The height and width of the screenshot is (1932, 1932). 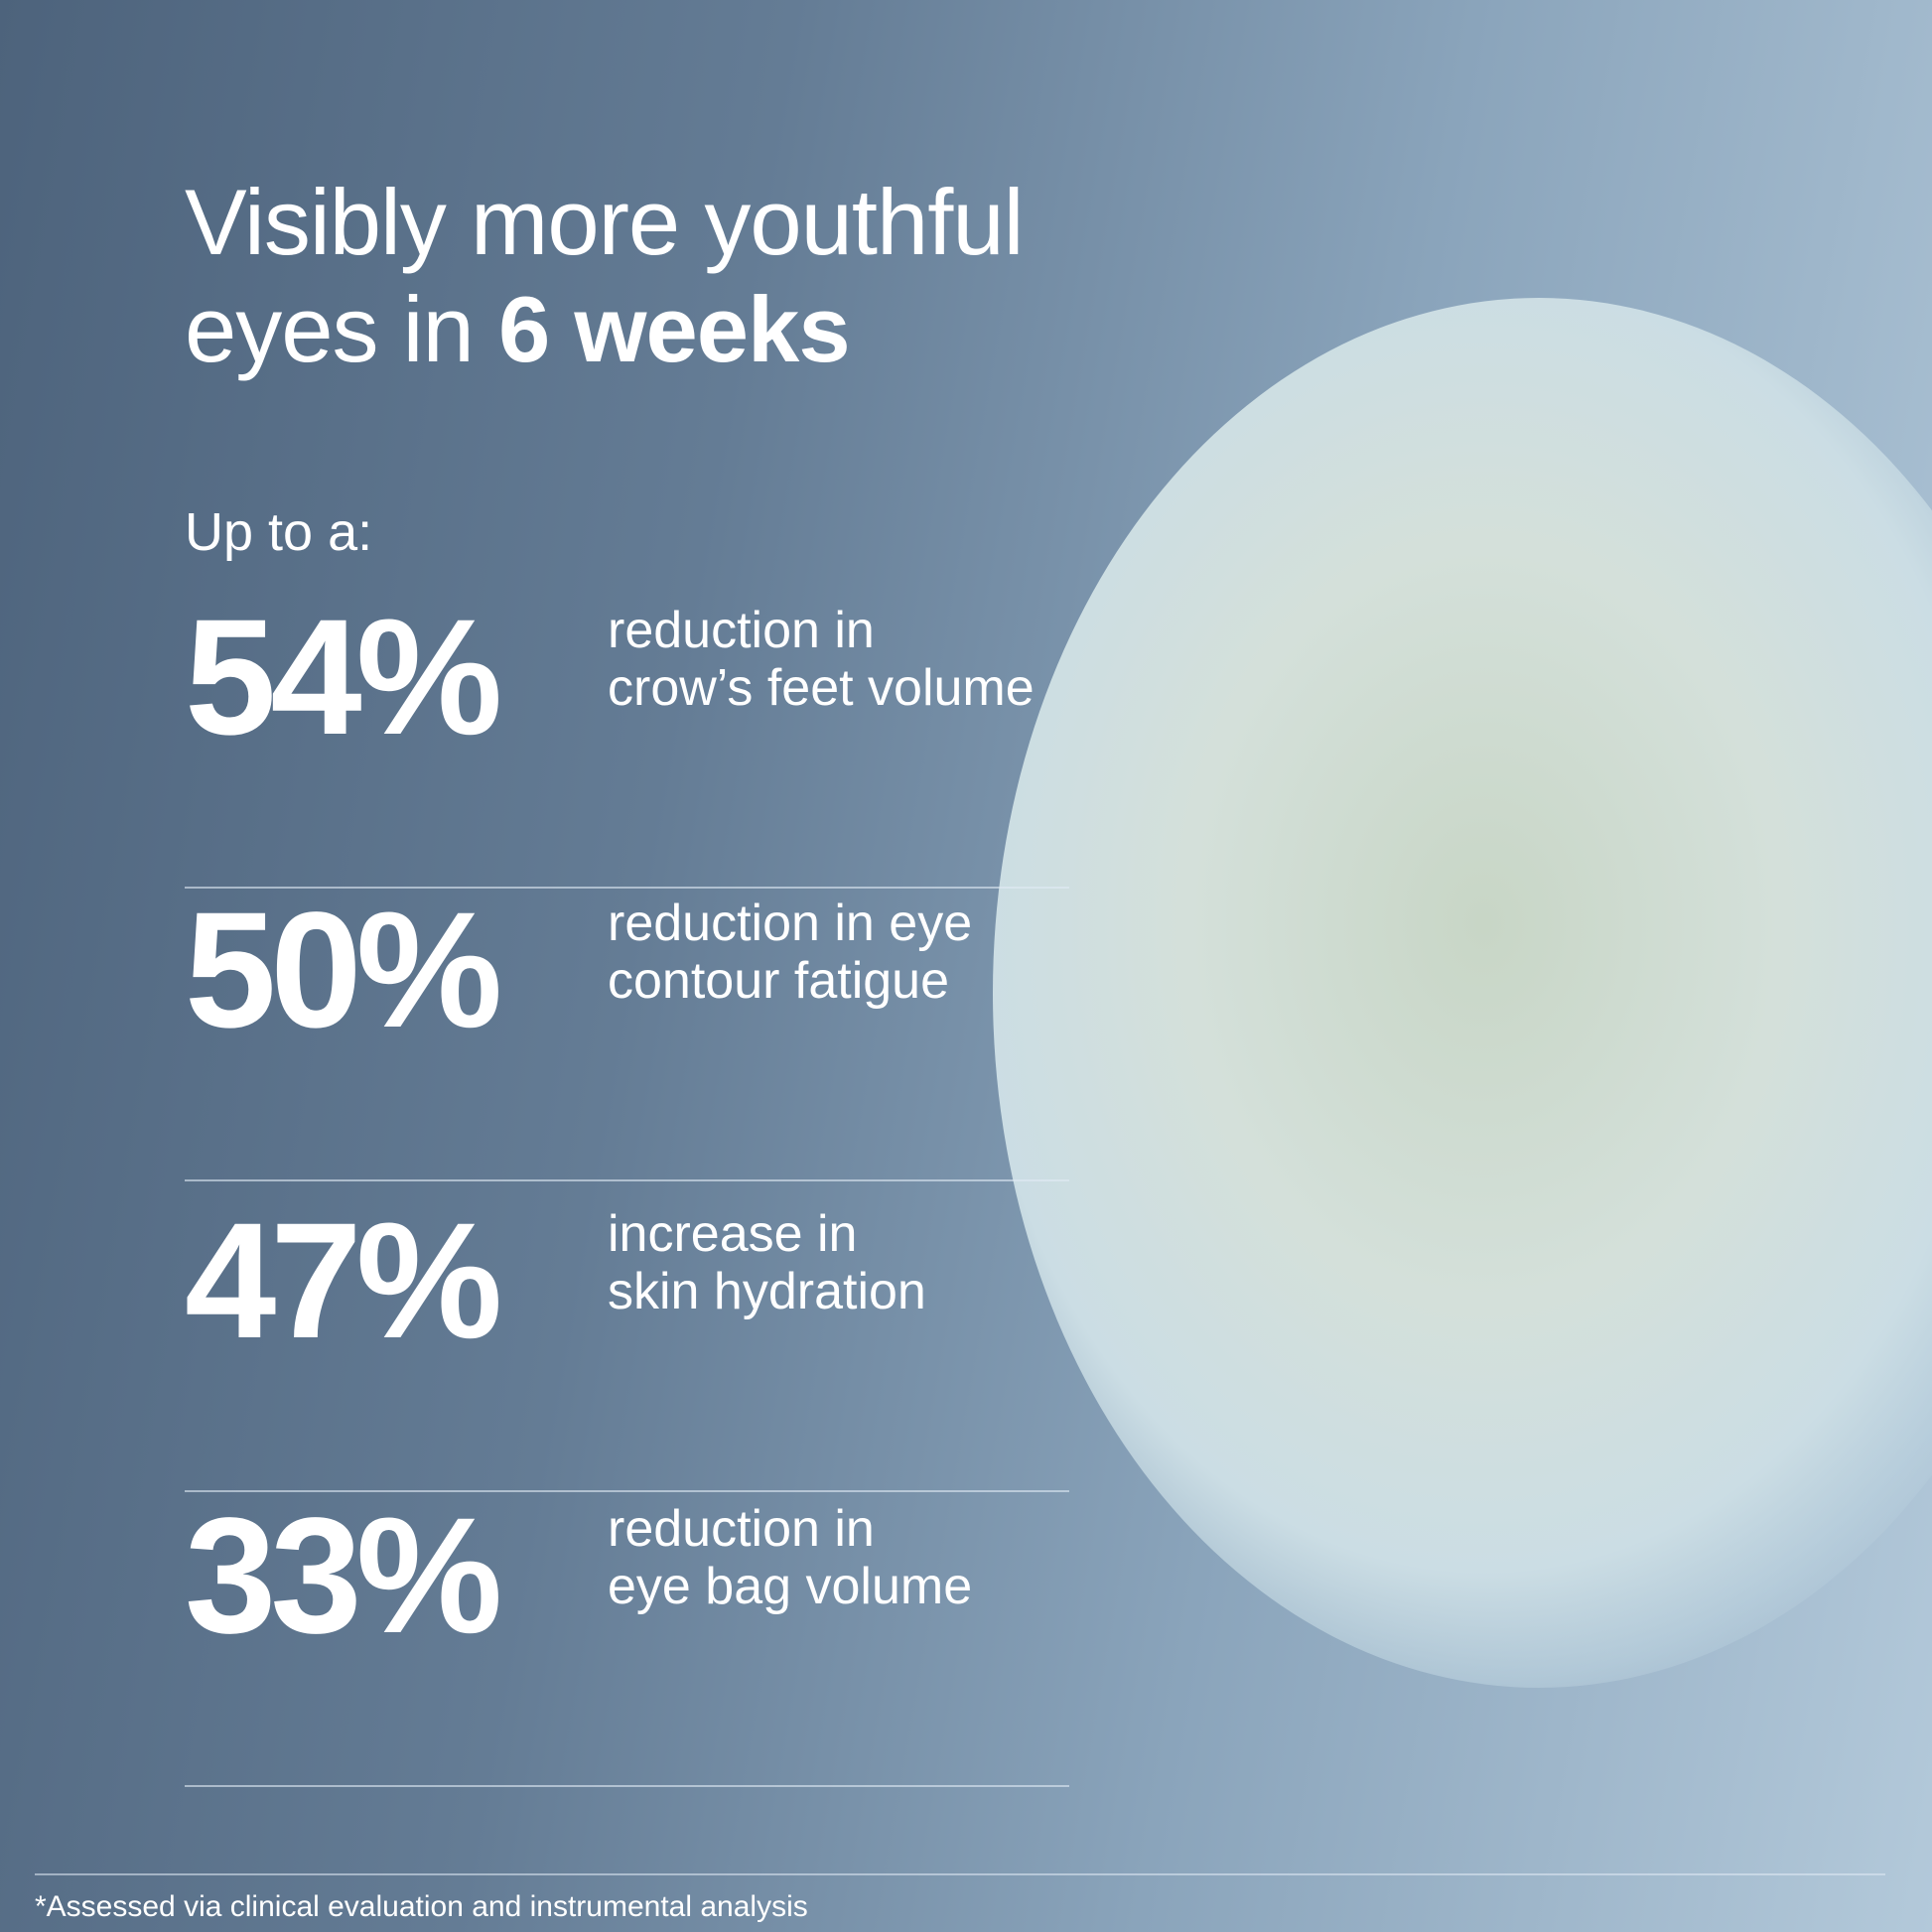 I want to click on stat-value: 50%, so click(x=344, y=971).